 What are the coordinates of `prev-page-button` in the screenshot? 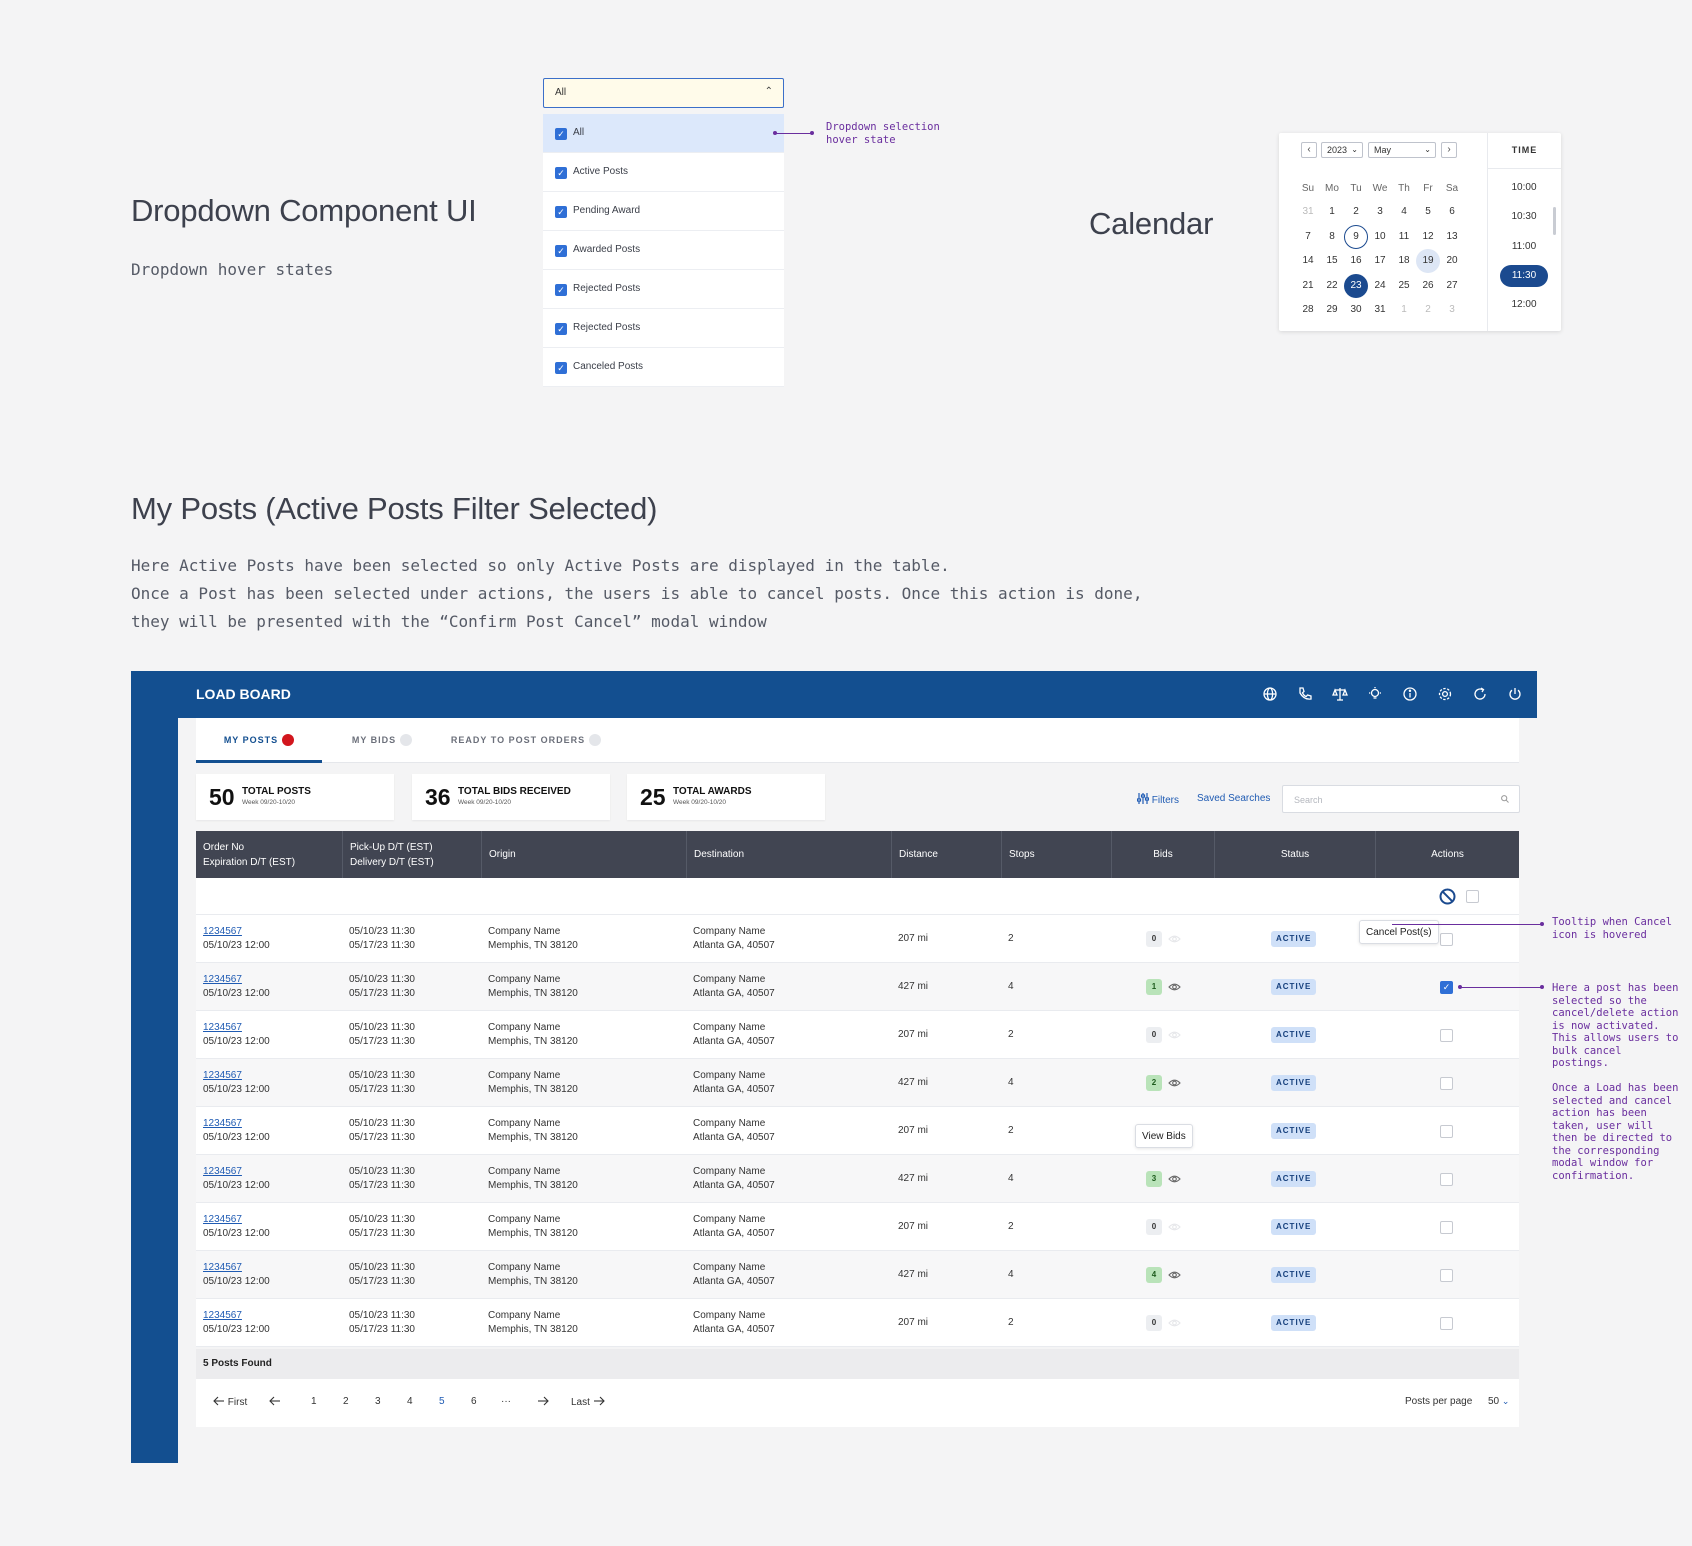 It's located at (275, 1402).